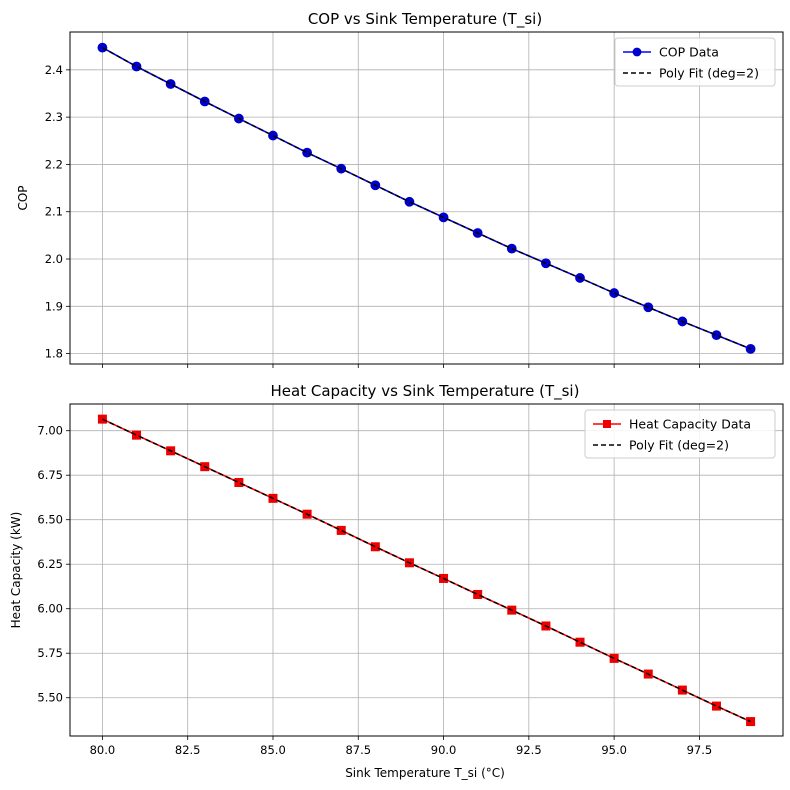 This screenshot has width=790, height=790. Describe the element at coordinates (54, 70) in the screenshot. I see `cop-y-tick-label: 2.4` at that location.